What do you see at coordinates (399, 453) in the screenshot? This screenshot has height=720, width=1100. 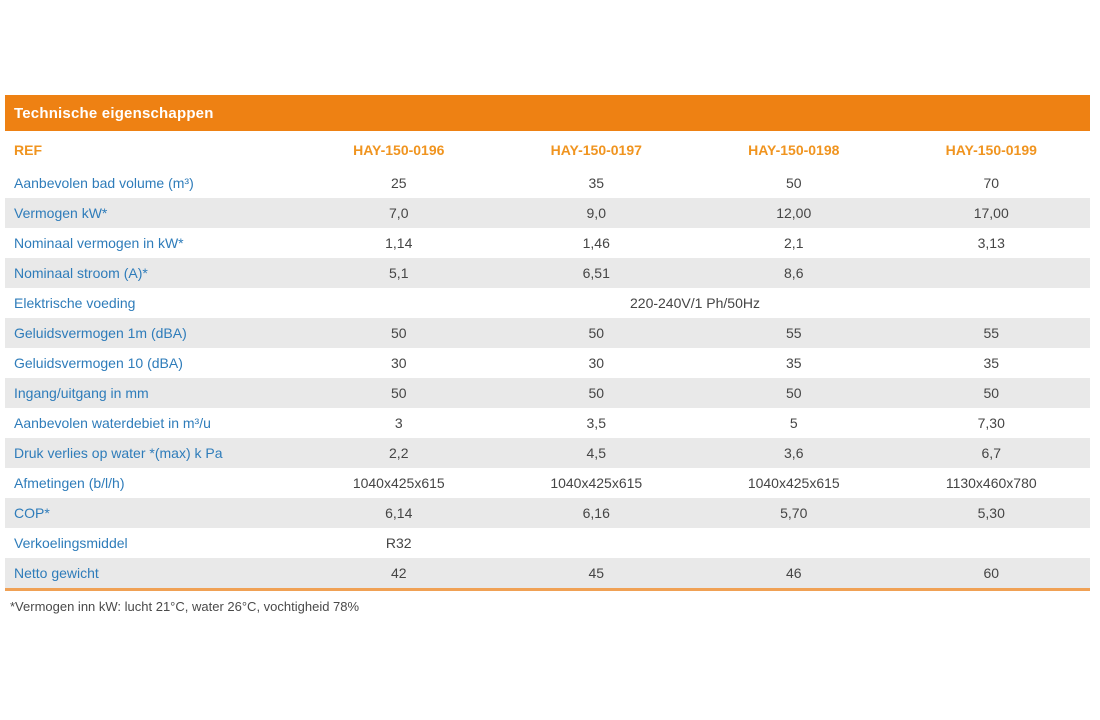 I see `row-value: 2,2` at bounding box center [399, 453].